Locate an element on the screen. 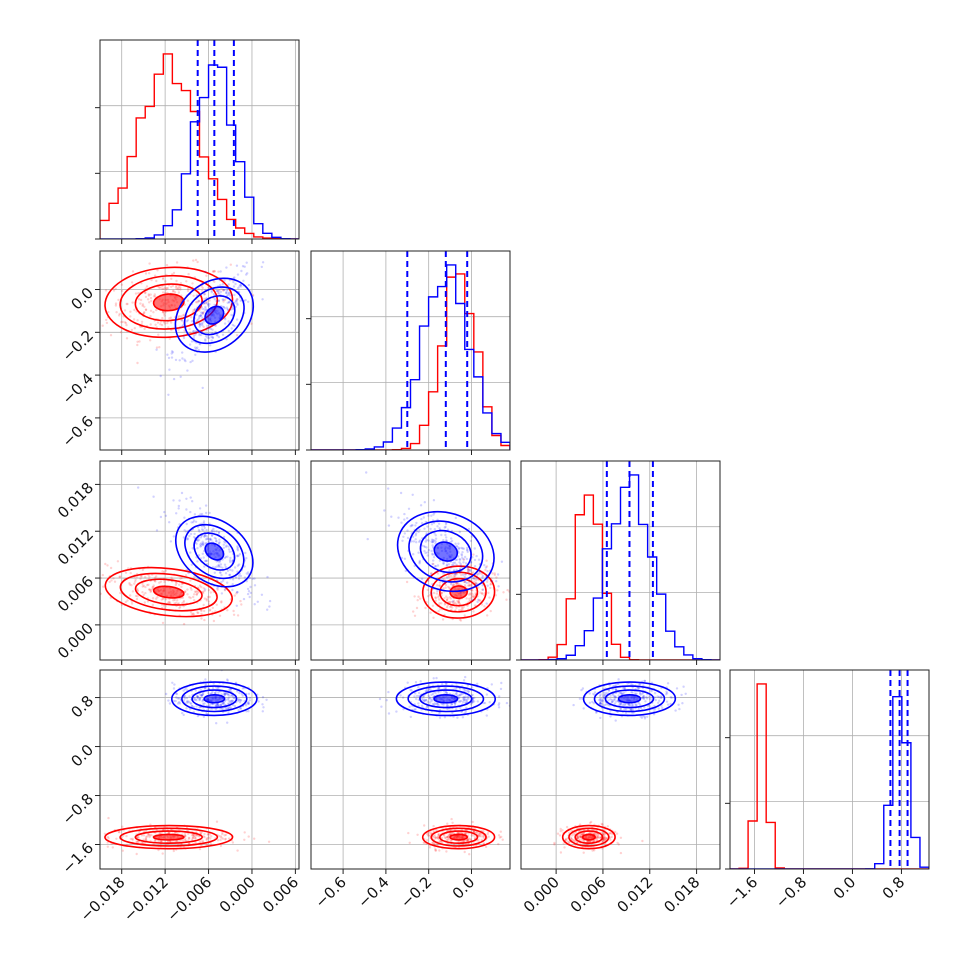  y-tick-label: 0.018 is located at coordinates (75, 500).